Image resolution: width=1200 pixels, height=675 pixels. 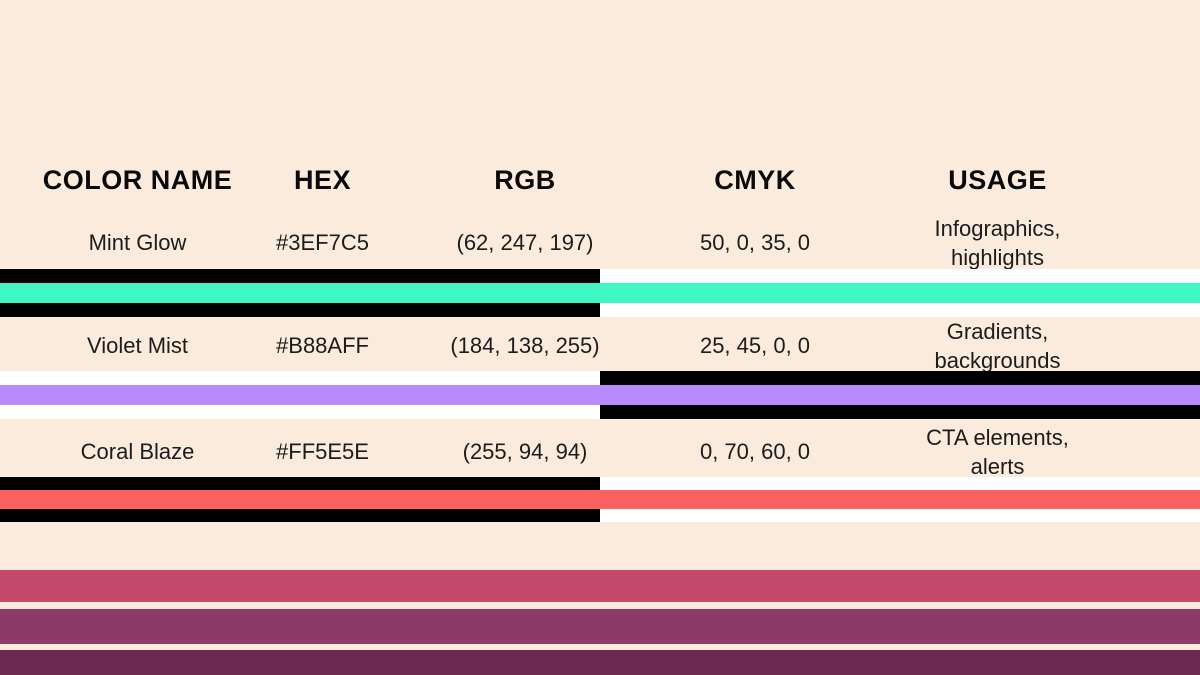 I want to click on violet-accent-bar-top, so click(x=600, y=378).